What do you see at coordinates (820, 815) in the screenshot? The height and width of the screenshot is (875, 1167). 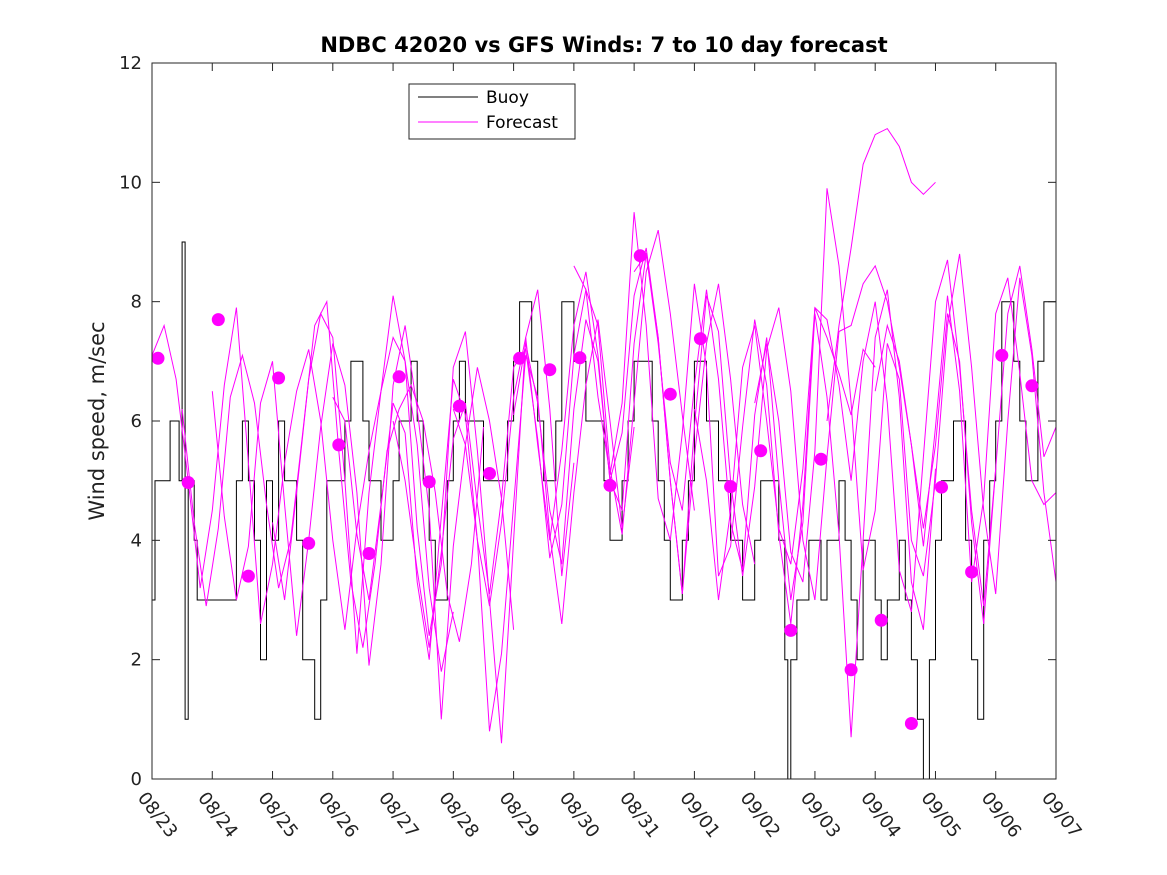 I see `x-tick-label: 09/03` at bounding box center [820, 815].